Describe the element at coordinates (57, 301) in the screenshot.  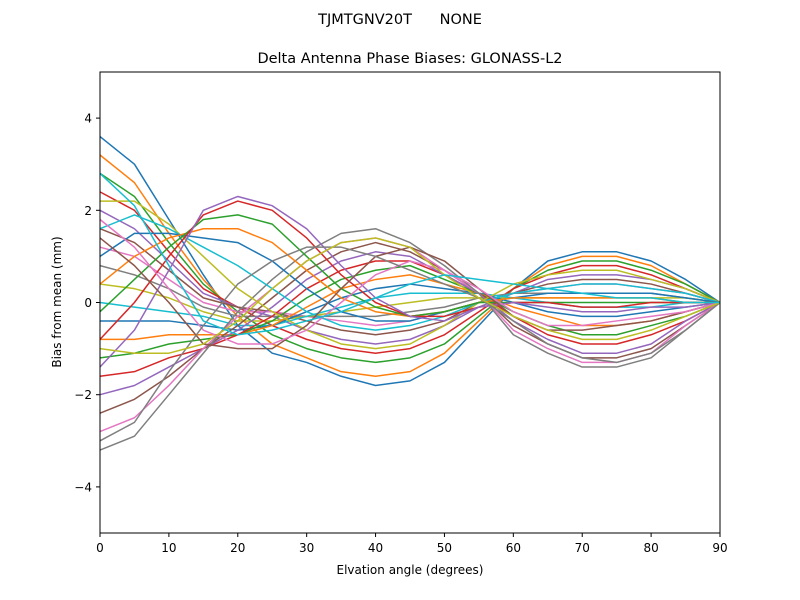
I see `y-axis-label: Bias from mean (mm)` at that location.